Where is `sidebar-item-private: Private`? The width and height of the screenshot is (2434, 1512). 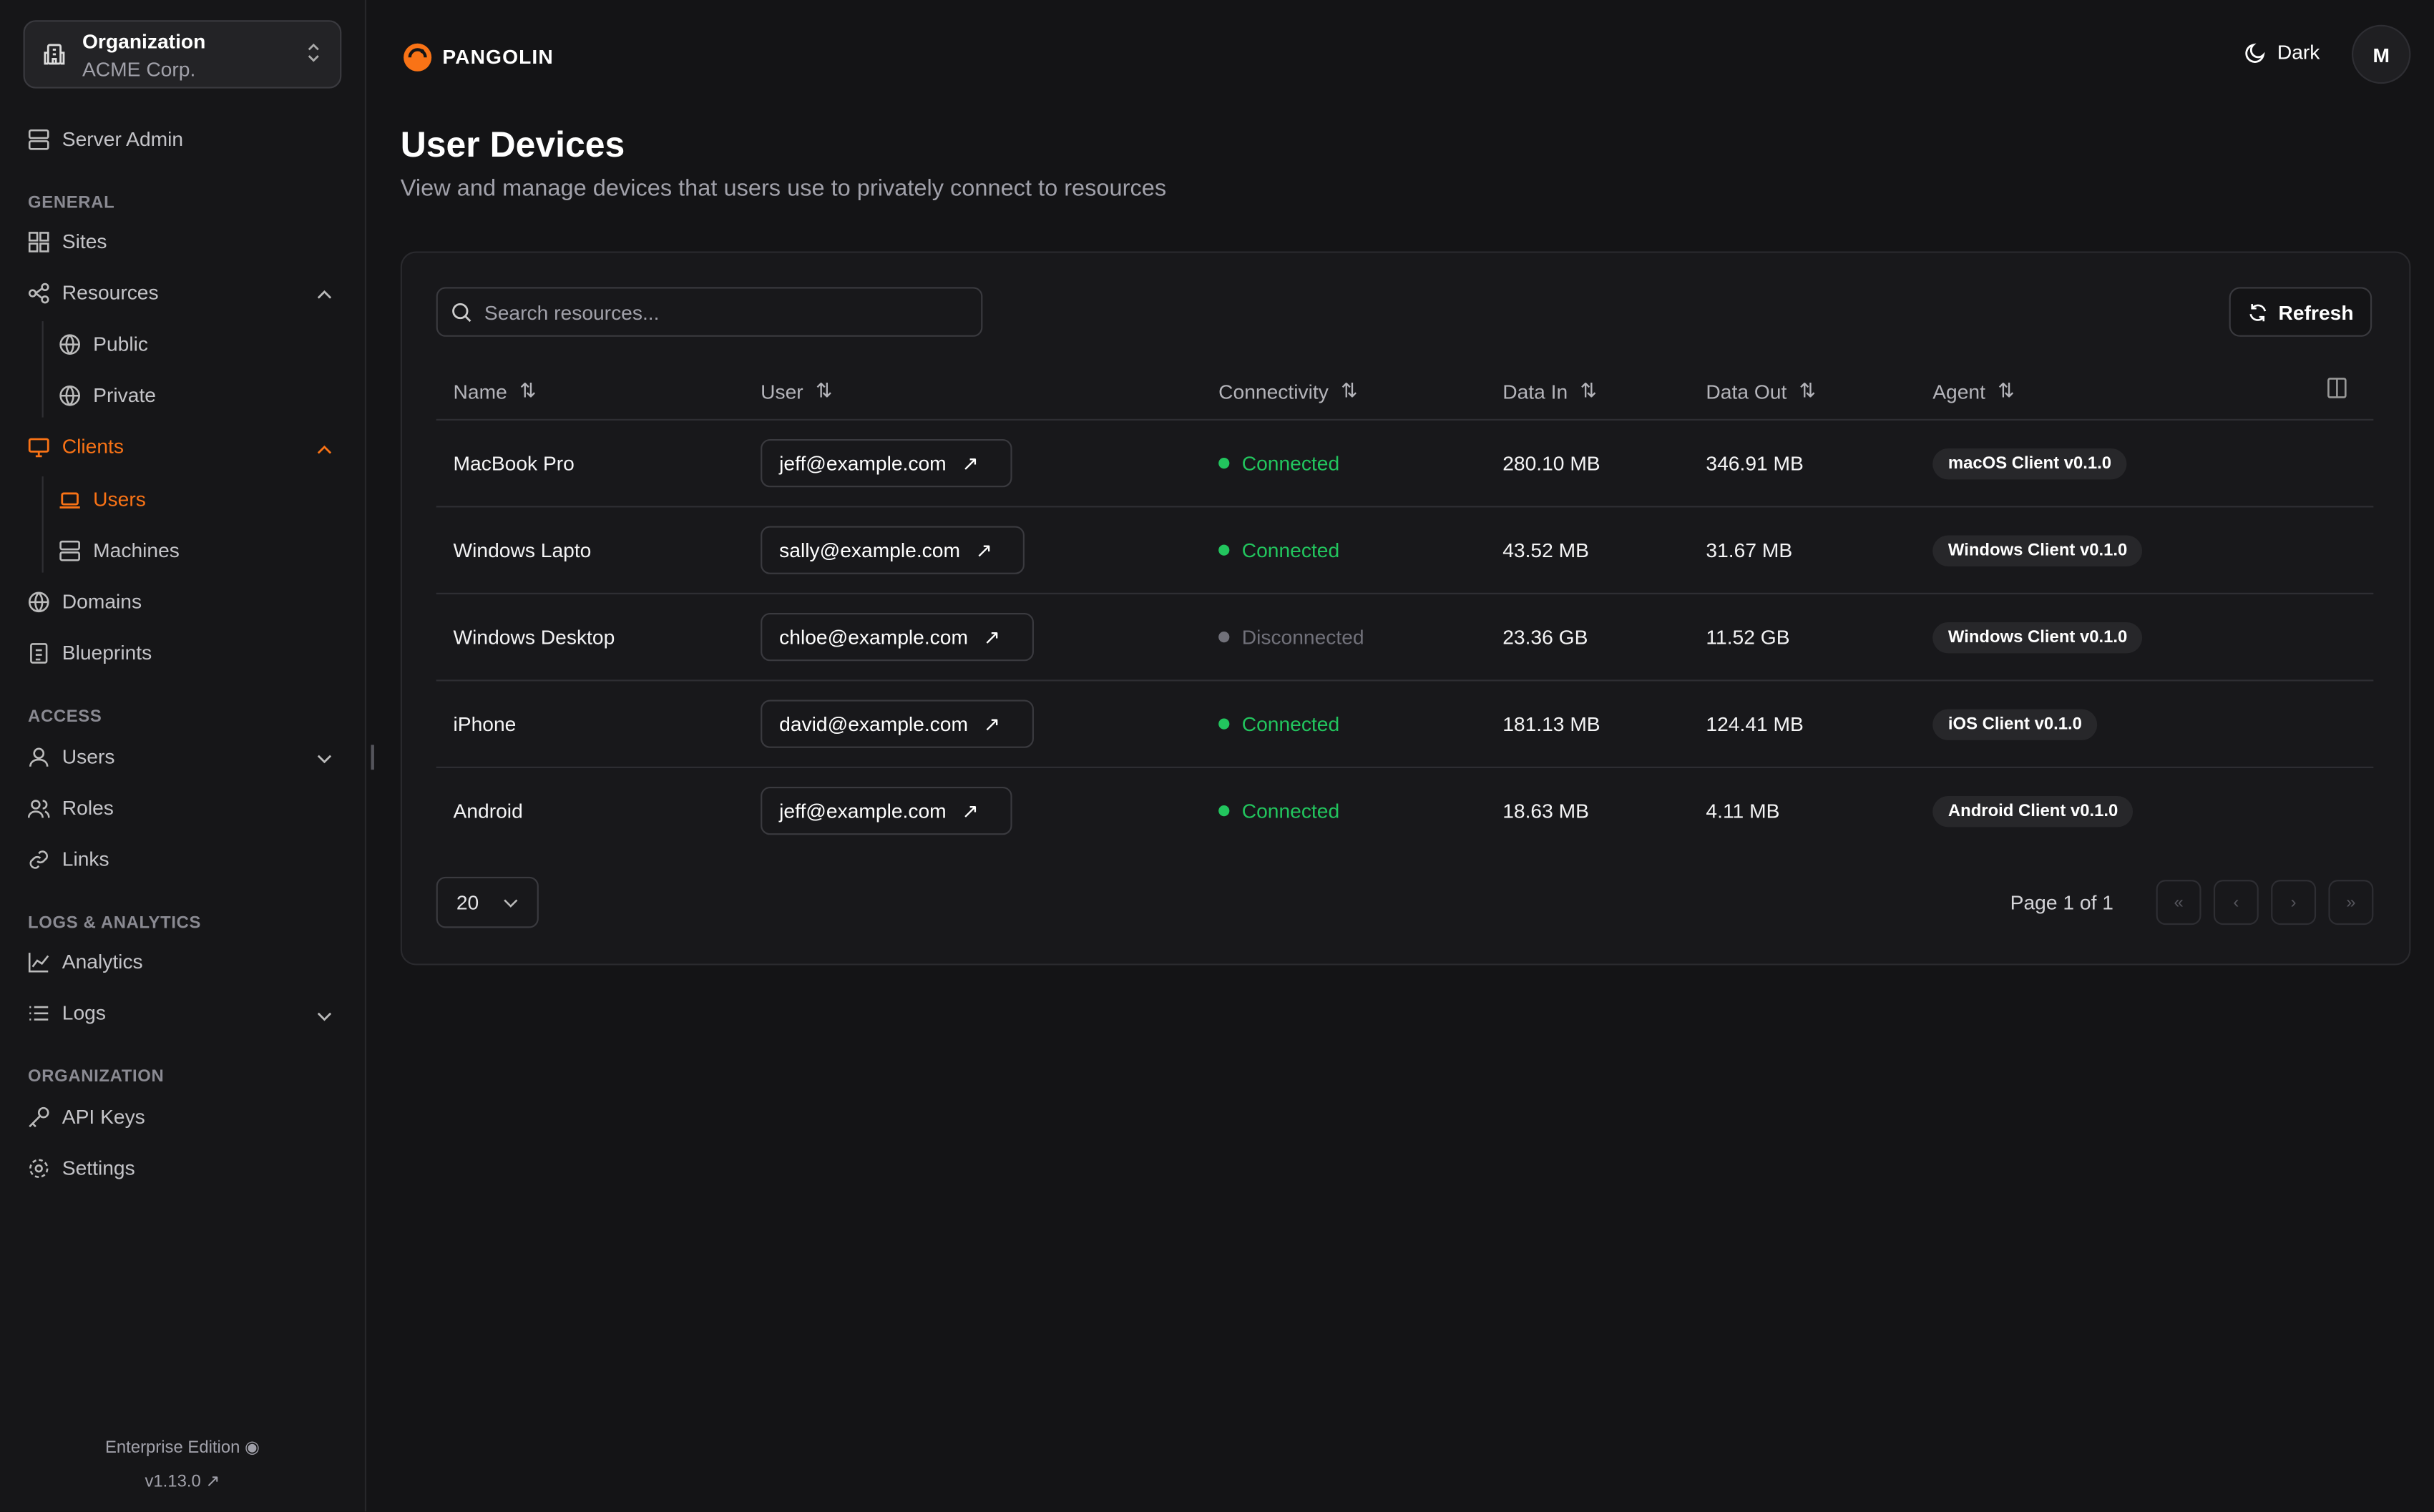 sidebar-item-private: Private is located at coordinates (107, 395).